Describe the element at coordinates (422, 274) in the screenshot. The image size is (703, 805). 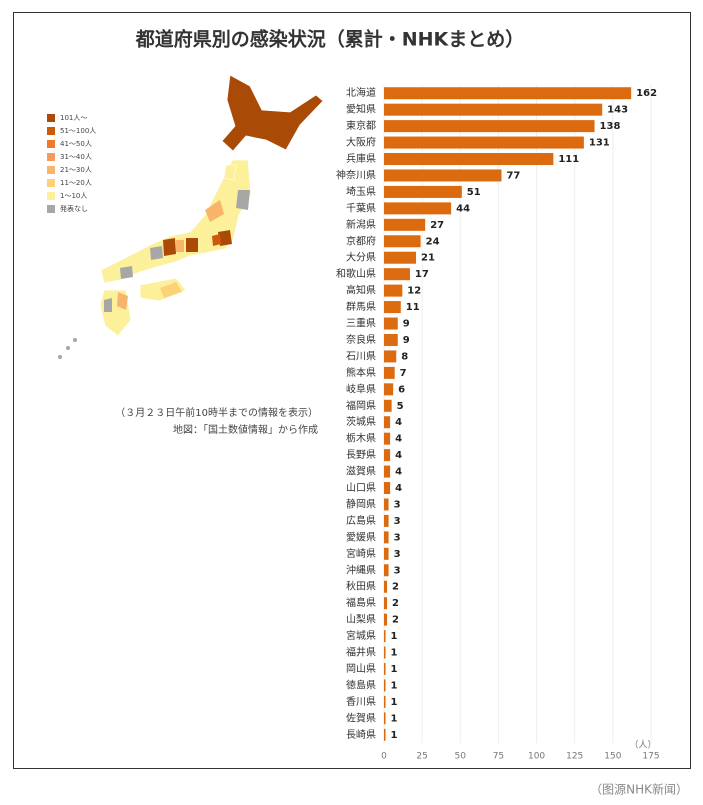
I see `value-label: 17` at that location.